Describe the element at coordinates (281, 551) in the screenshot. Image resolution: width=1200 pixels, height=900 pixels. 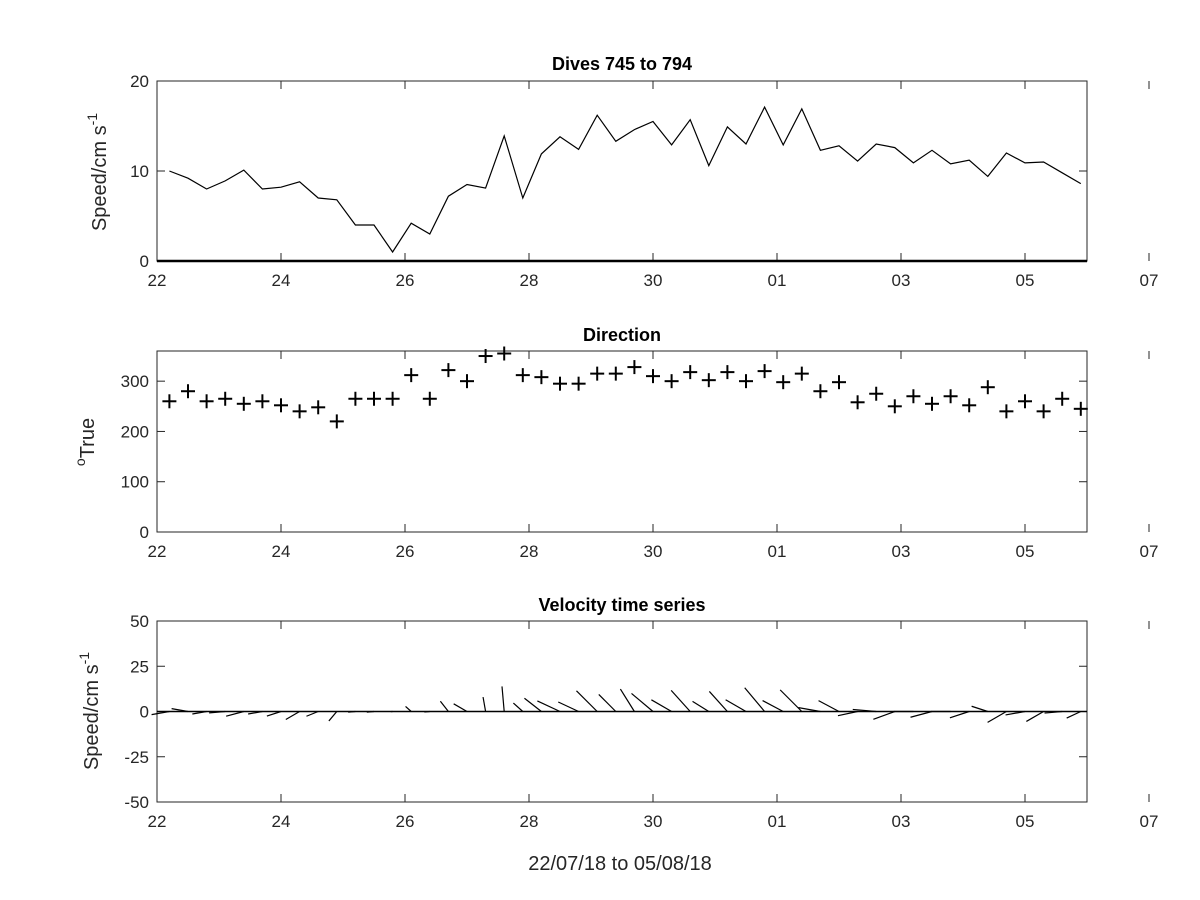
I see `direction-x-tick-label: 24` at that location.